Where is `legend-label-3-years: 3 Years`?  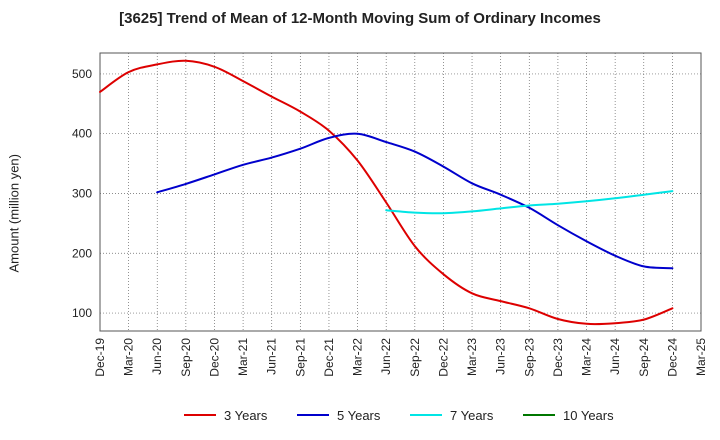 legend-label-3-years: 3 Years is located at coordinates (246, 415).